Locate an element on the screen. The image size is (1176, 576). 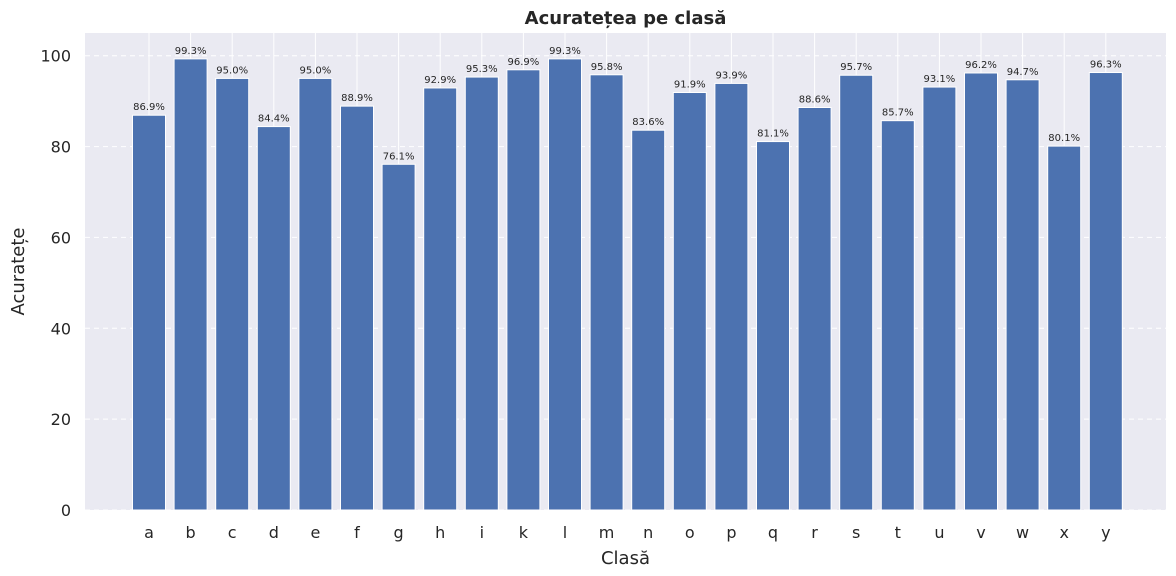
bar-t is located at coordinates (897, 315).